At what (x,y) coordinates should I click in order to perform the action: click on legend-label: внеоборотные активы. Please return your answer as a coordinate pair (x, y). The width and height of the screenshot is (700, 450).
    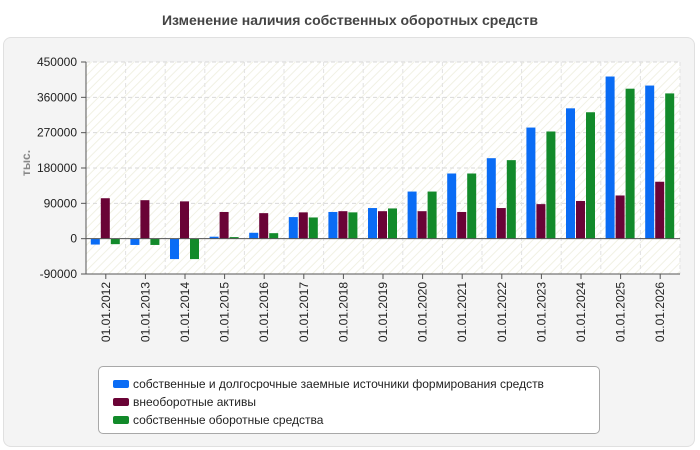
    Looking at the image, I should click on (194, 402).